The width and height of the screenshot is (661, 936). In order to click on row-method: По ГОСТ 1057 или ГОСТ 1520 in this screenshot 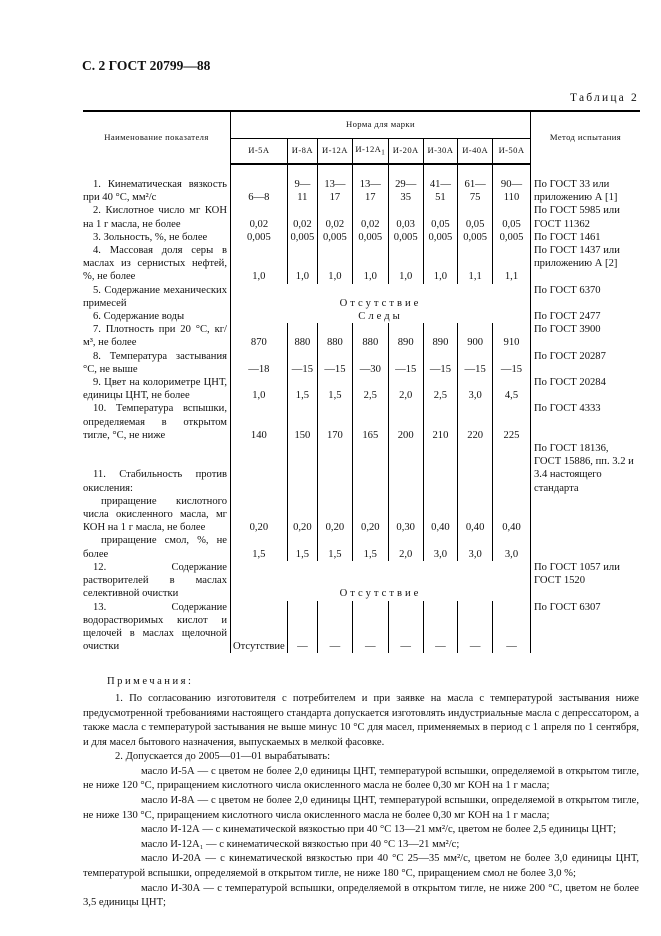, I will do `click(585, 580)`.